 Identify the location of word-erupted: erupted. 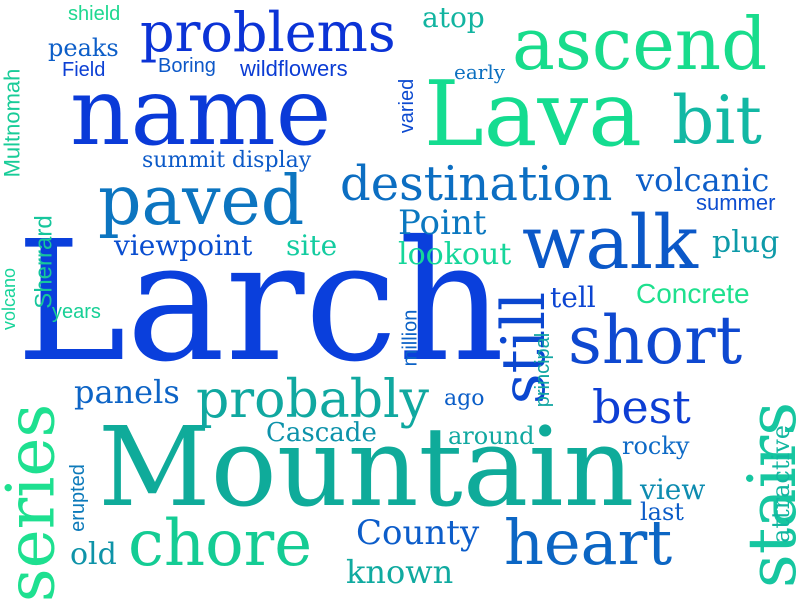
(77, 498).